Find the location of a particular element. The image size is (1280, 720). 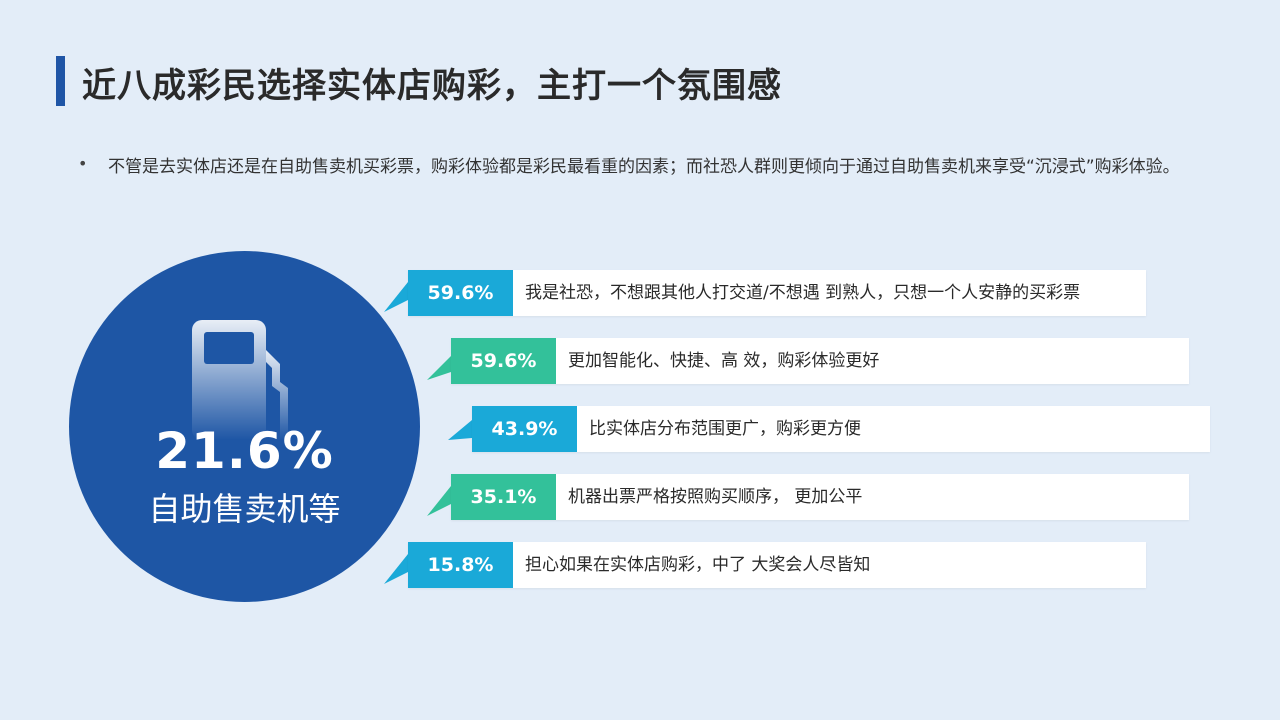

reason-percent: 43.9% is located at coordinates (524, 429).